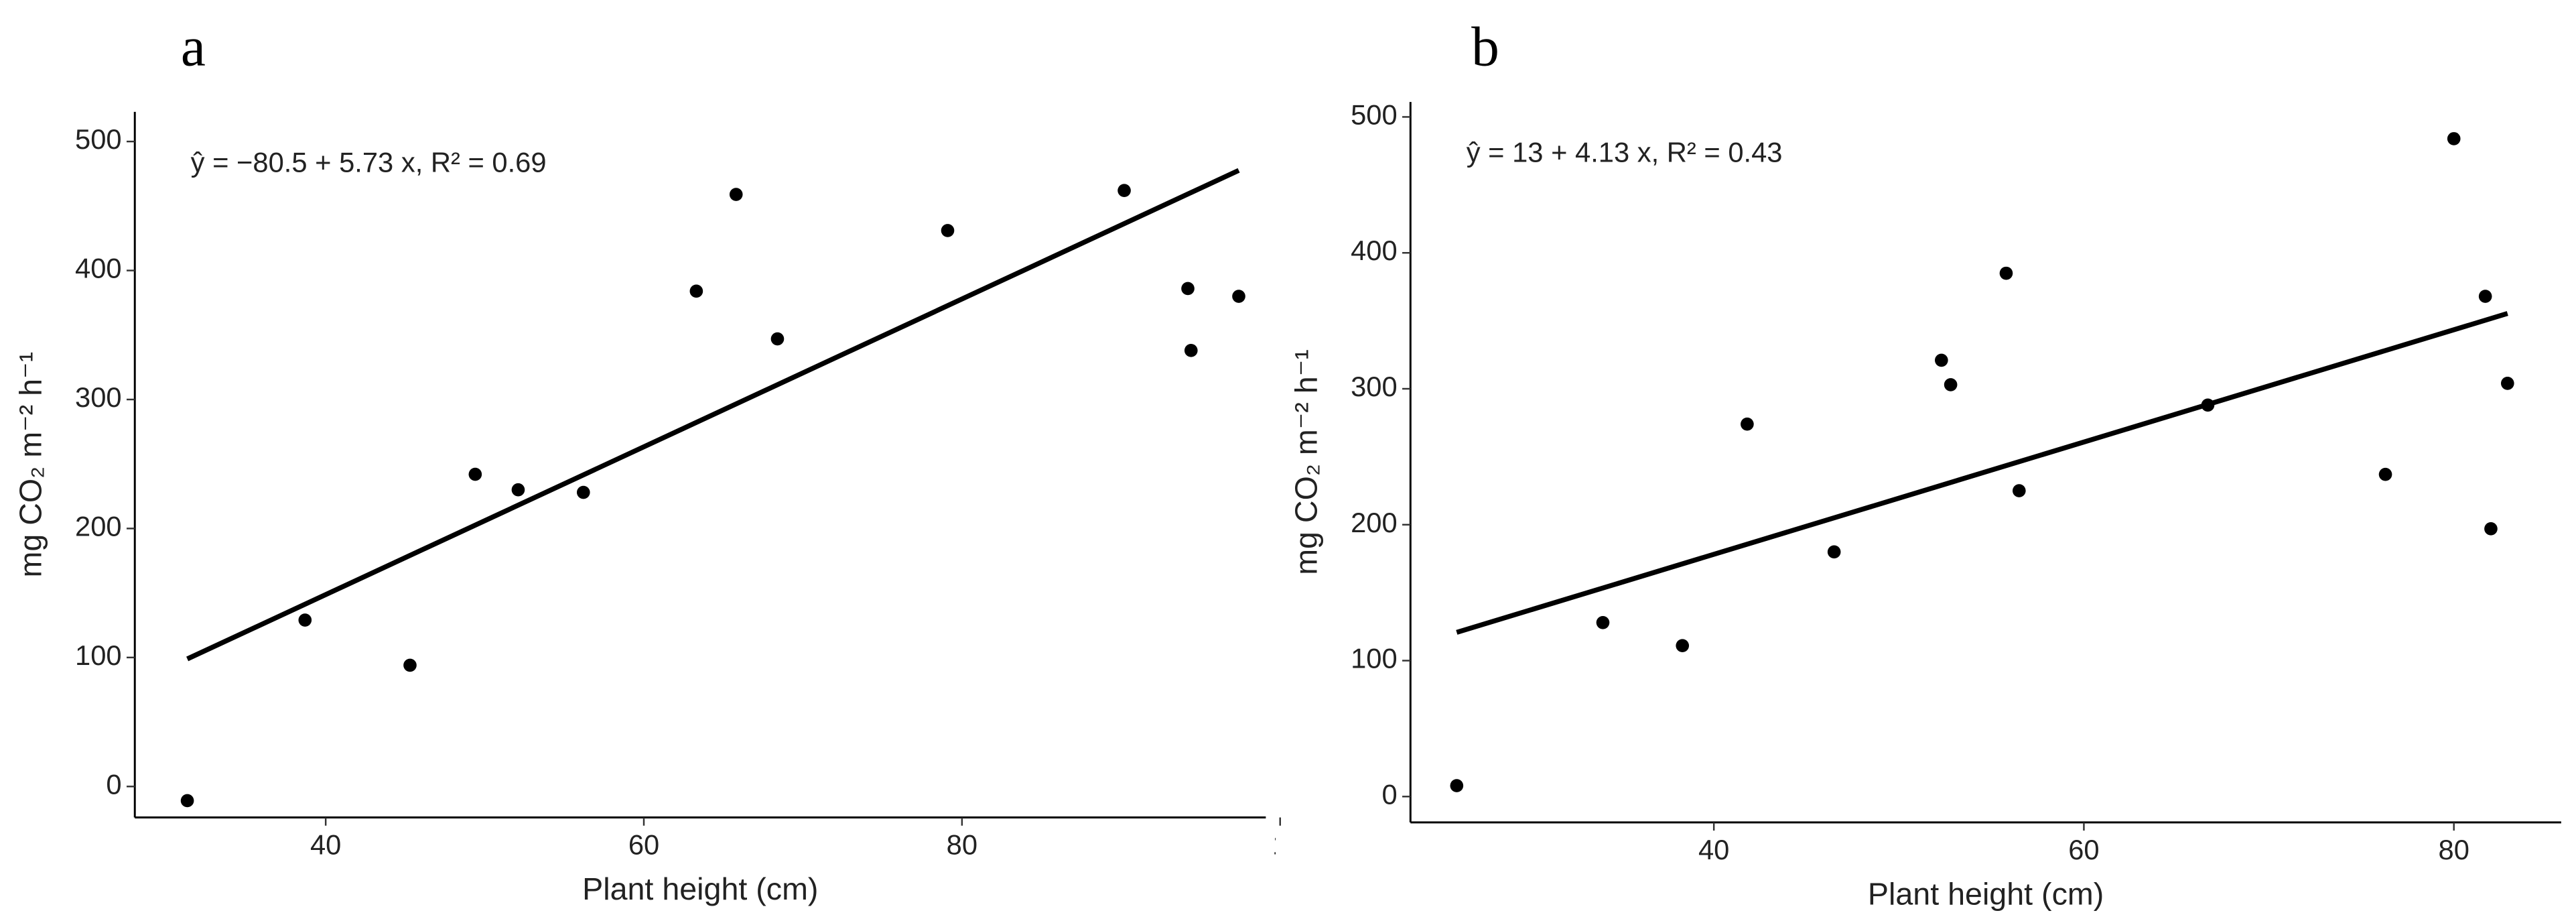  What do you see at coordinates (193, 47) in the screenshot?
I see `panel-label: a` at bounding box center [193, 47].